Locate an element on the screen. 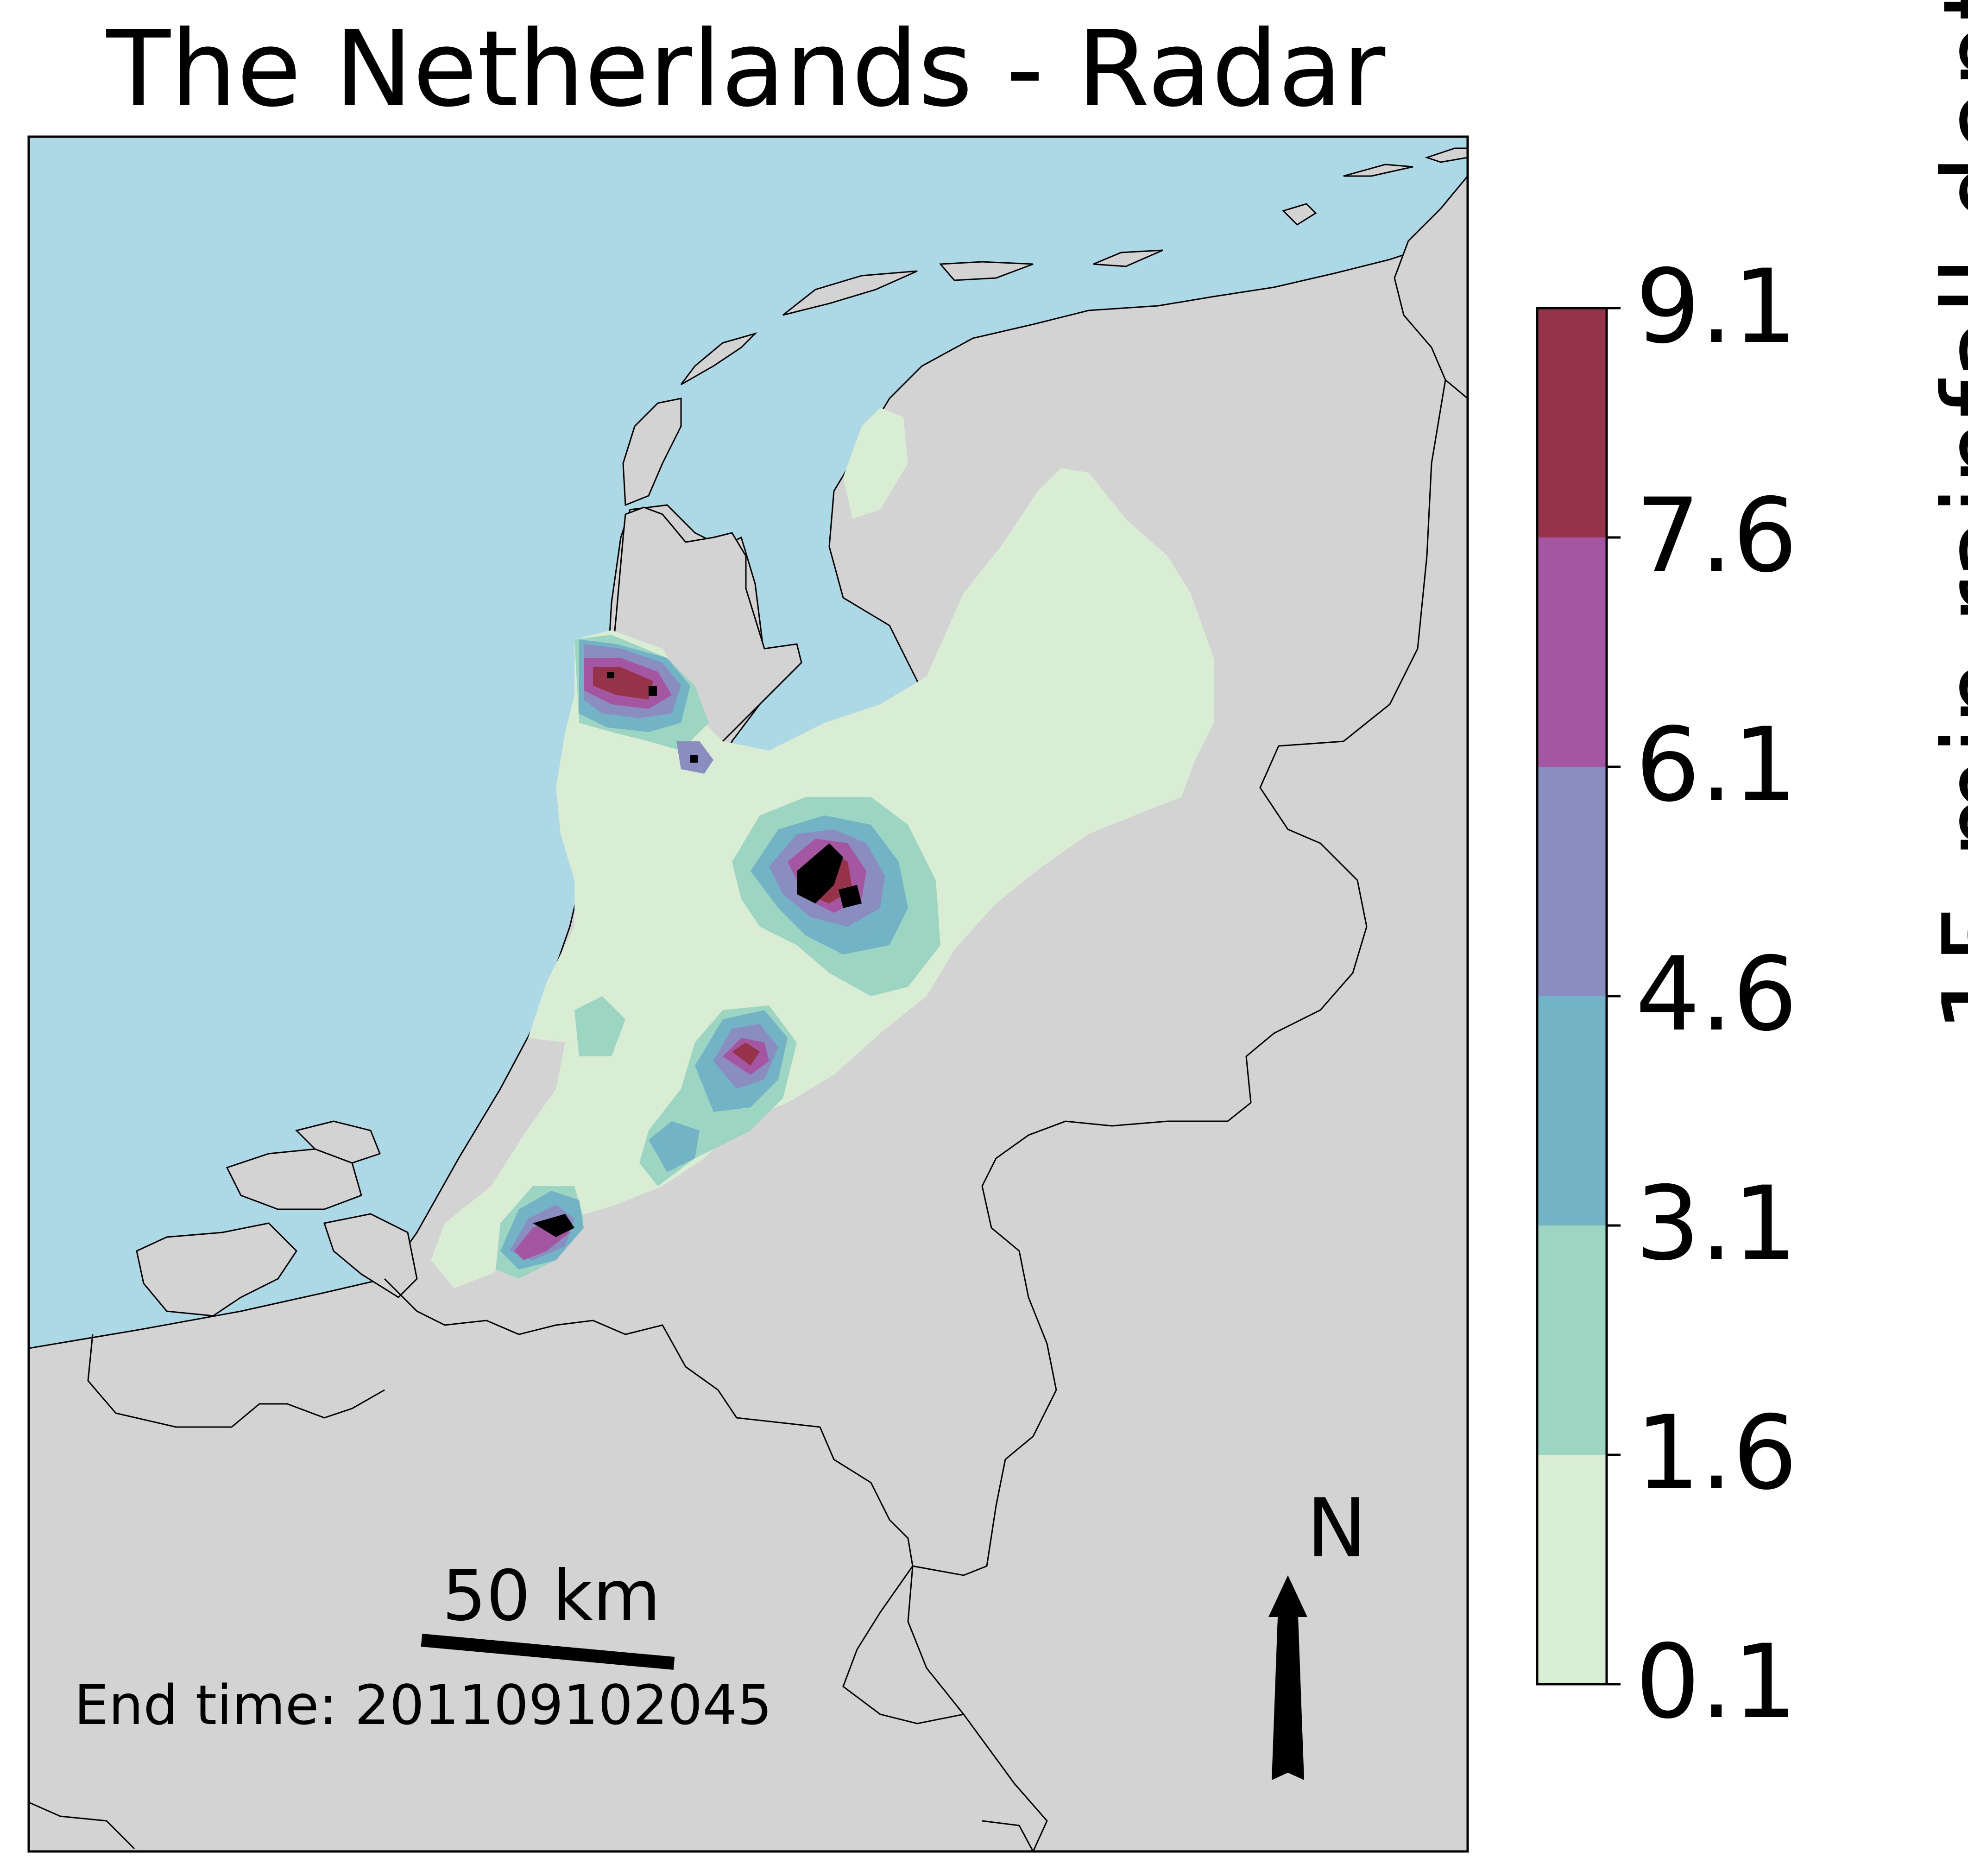 This screenshot has height=1876, width=1968. north-arrow-label: N is located at coordinates (1337, 1529).